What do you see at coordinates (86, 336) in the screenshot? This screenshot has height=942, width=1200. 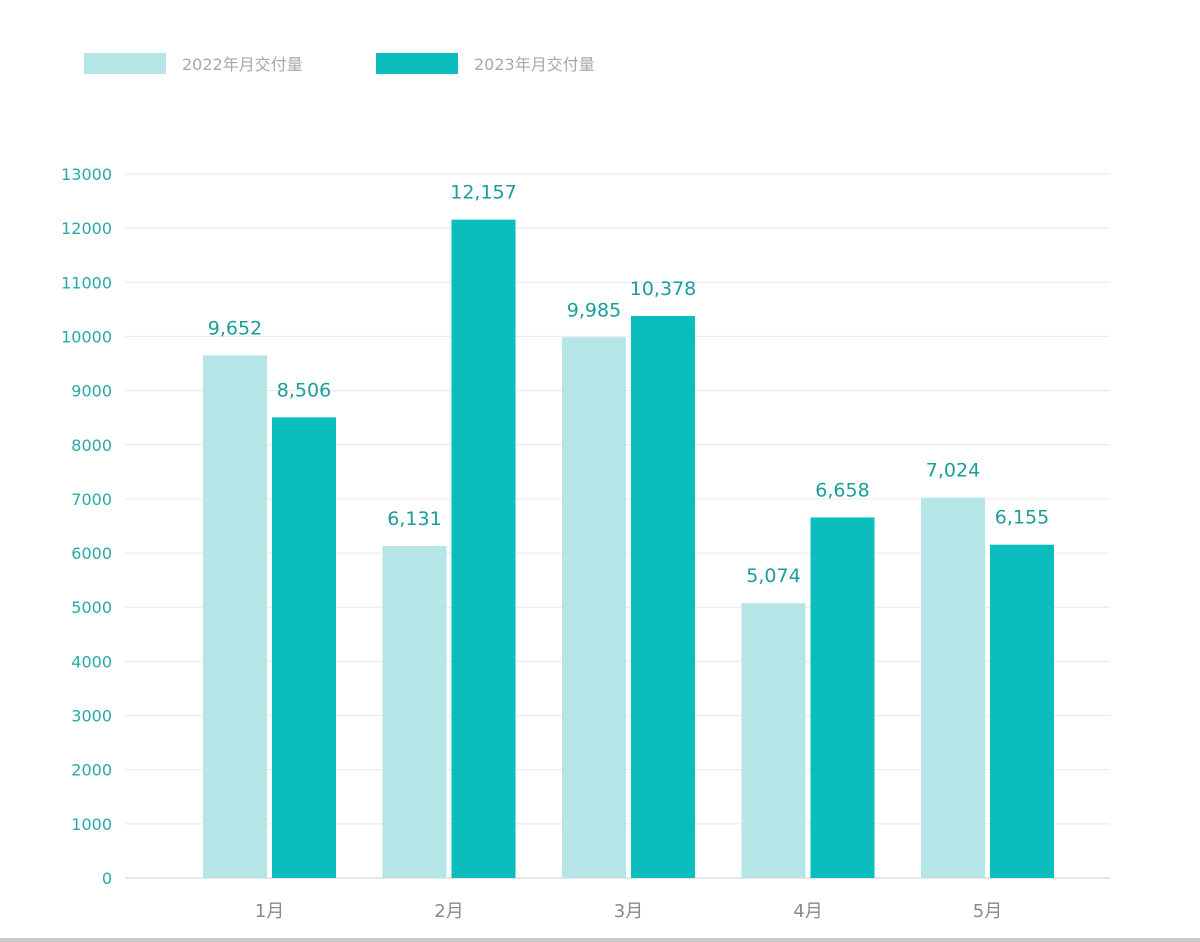 I see `y-tick-label: 10000` at bounding box center [86, 336].